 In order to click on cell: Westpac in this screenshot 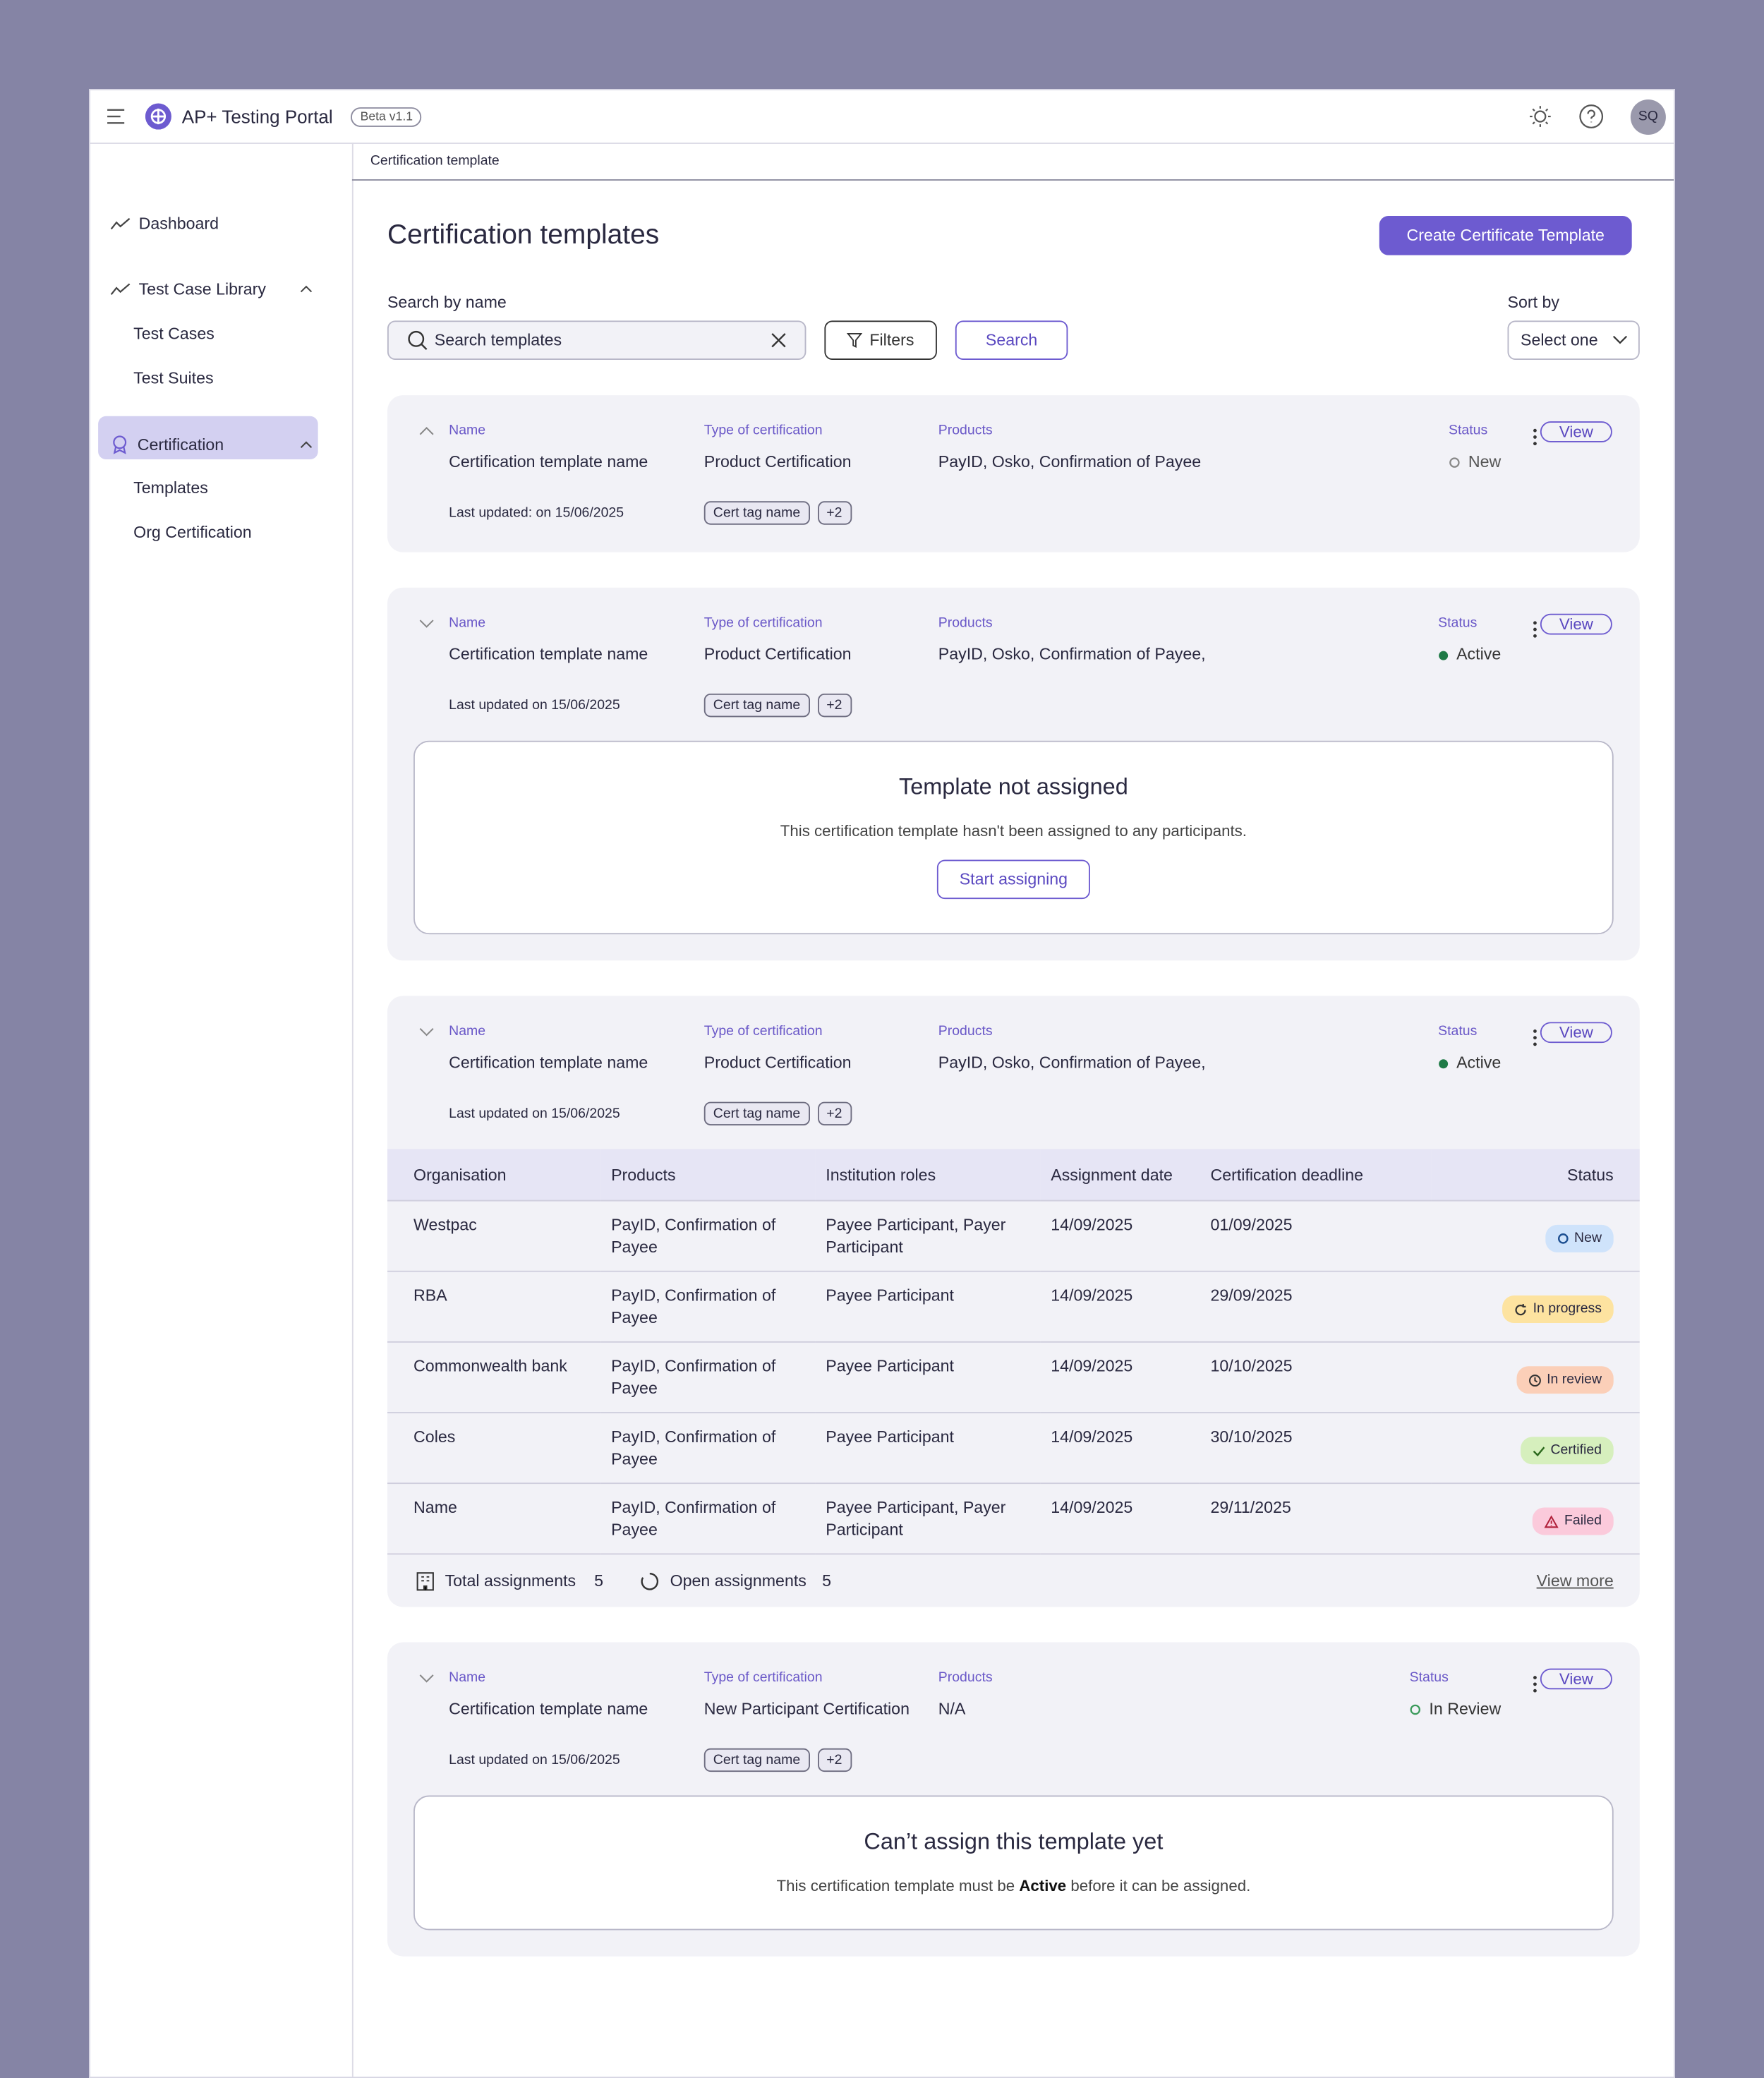, I will do `click(494, 1236)`.